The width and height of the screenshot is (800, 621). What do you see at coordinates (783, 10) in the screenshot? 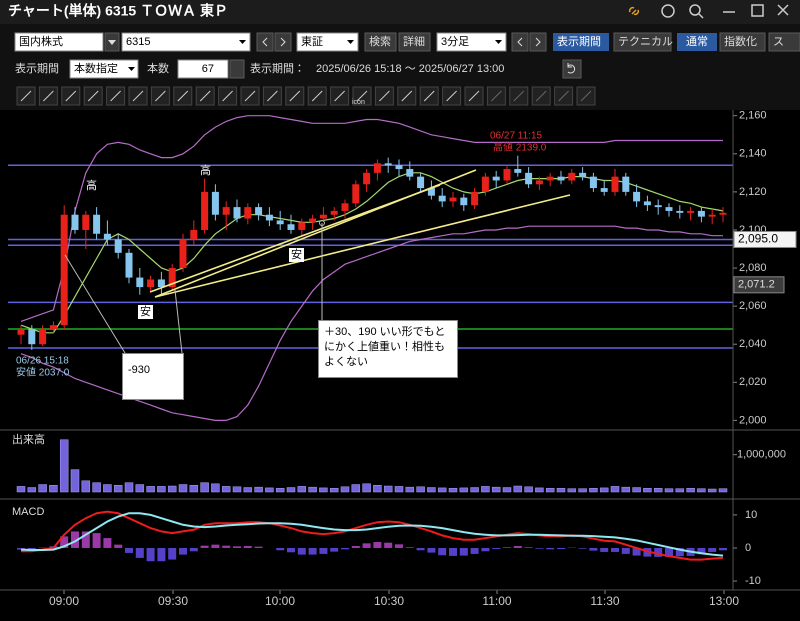
I see `close` at bounding box center [783, 10].